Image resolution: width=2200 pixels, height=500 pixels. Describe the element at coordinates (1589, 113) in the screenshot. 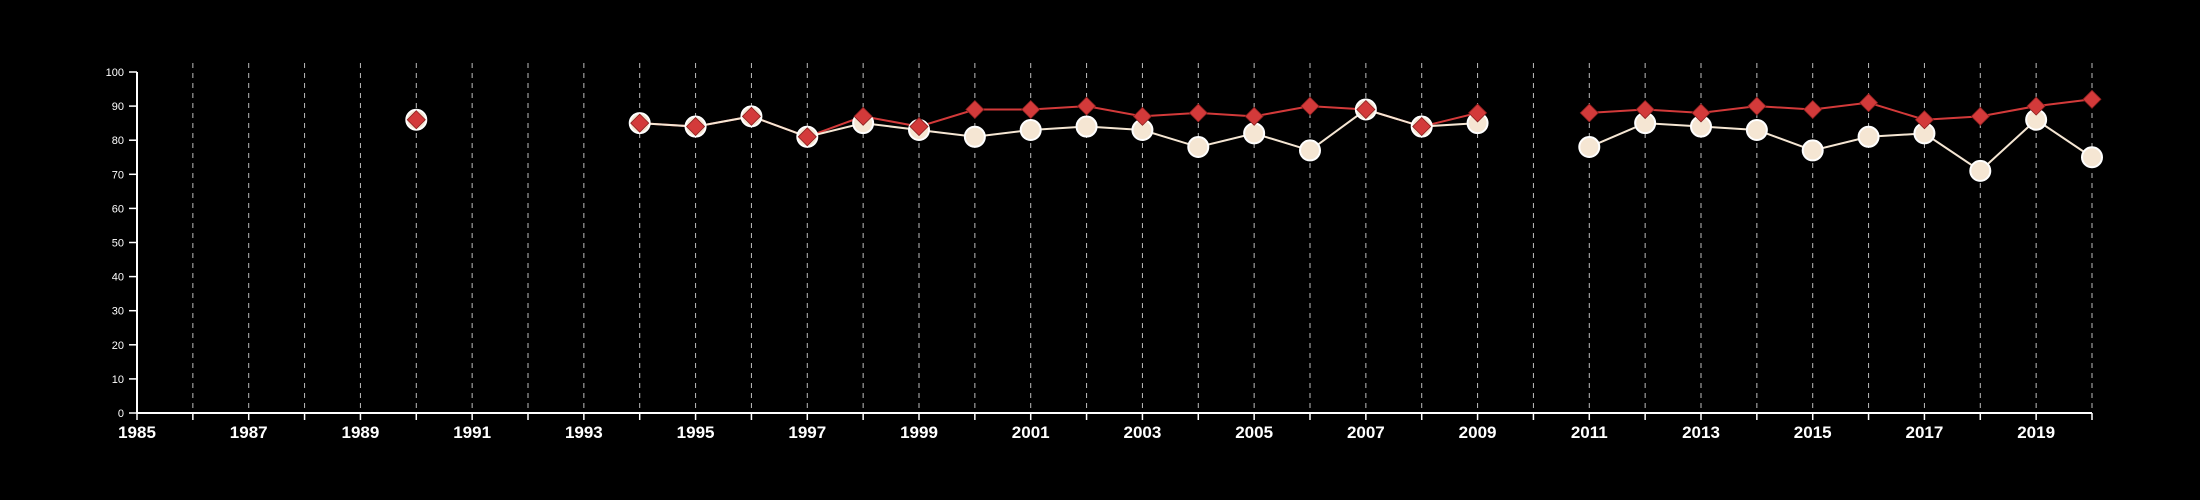

I see `diamond-point-2011` at that location.